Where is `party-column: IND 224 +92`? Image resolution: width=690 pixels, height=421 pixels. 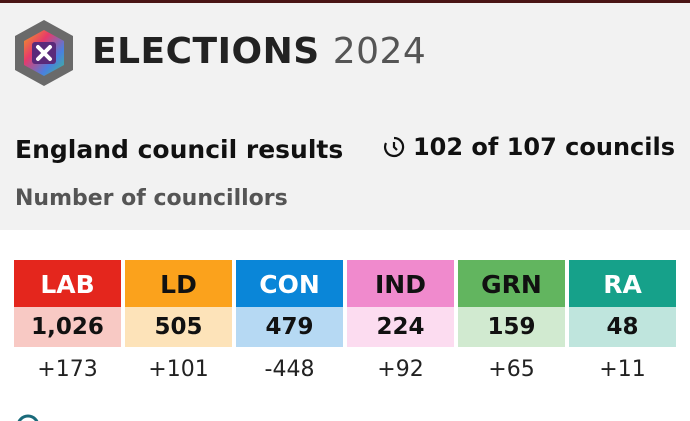 party-column: IND 224 +92 is located at coordinates (400, 325).